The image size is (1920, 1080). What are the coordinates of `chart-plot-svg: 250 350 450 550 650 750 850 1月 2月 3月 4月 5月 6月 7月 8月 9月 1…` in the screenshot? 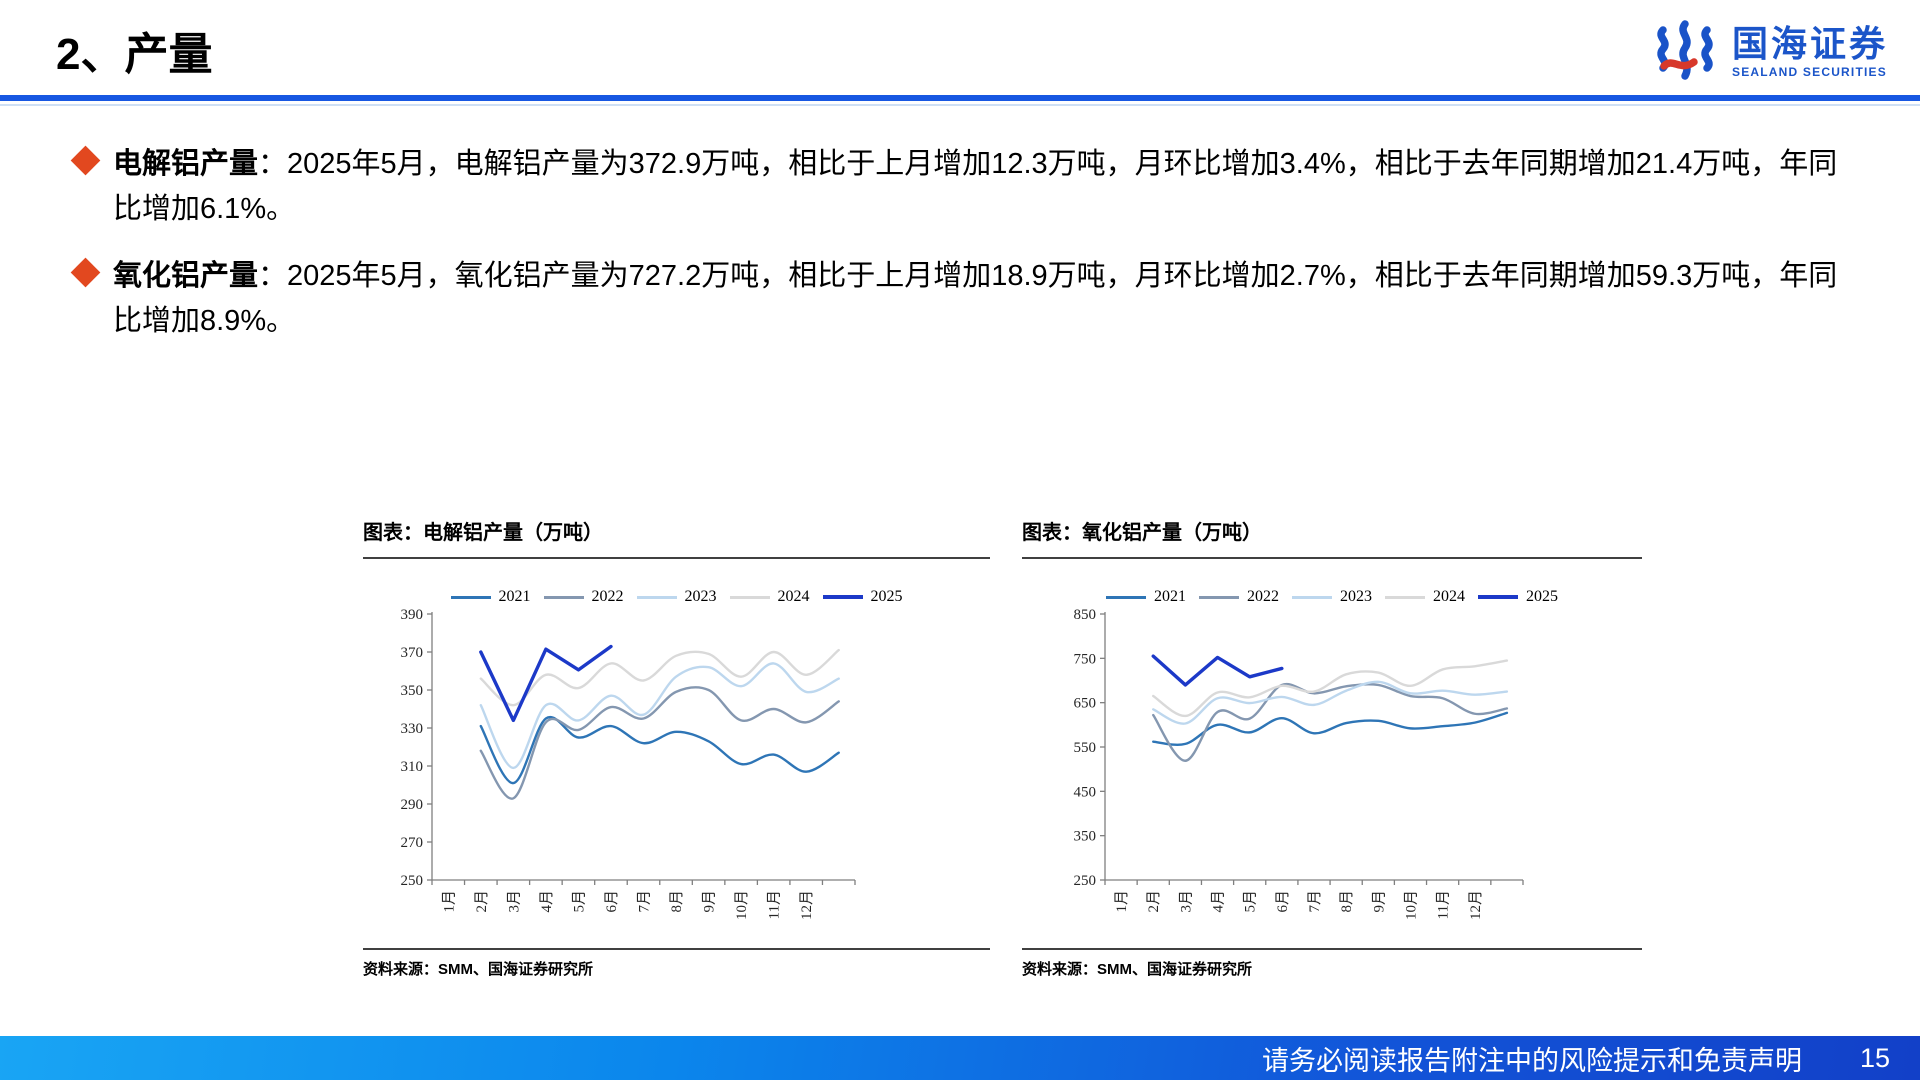 It's located at (1299, 763).